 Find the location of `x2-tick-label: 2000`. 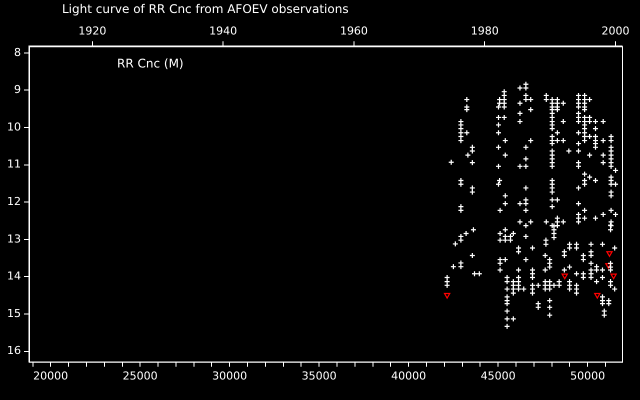

x2-tick-label: 2000 is located at coordinates (615, 31).